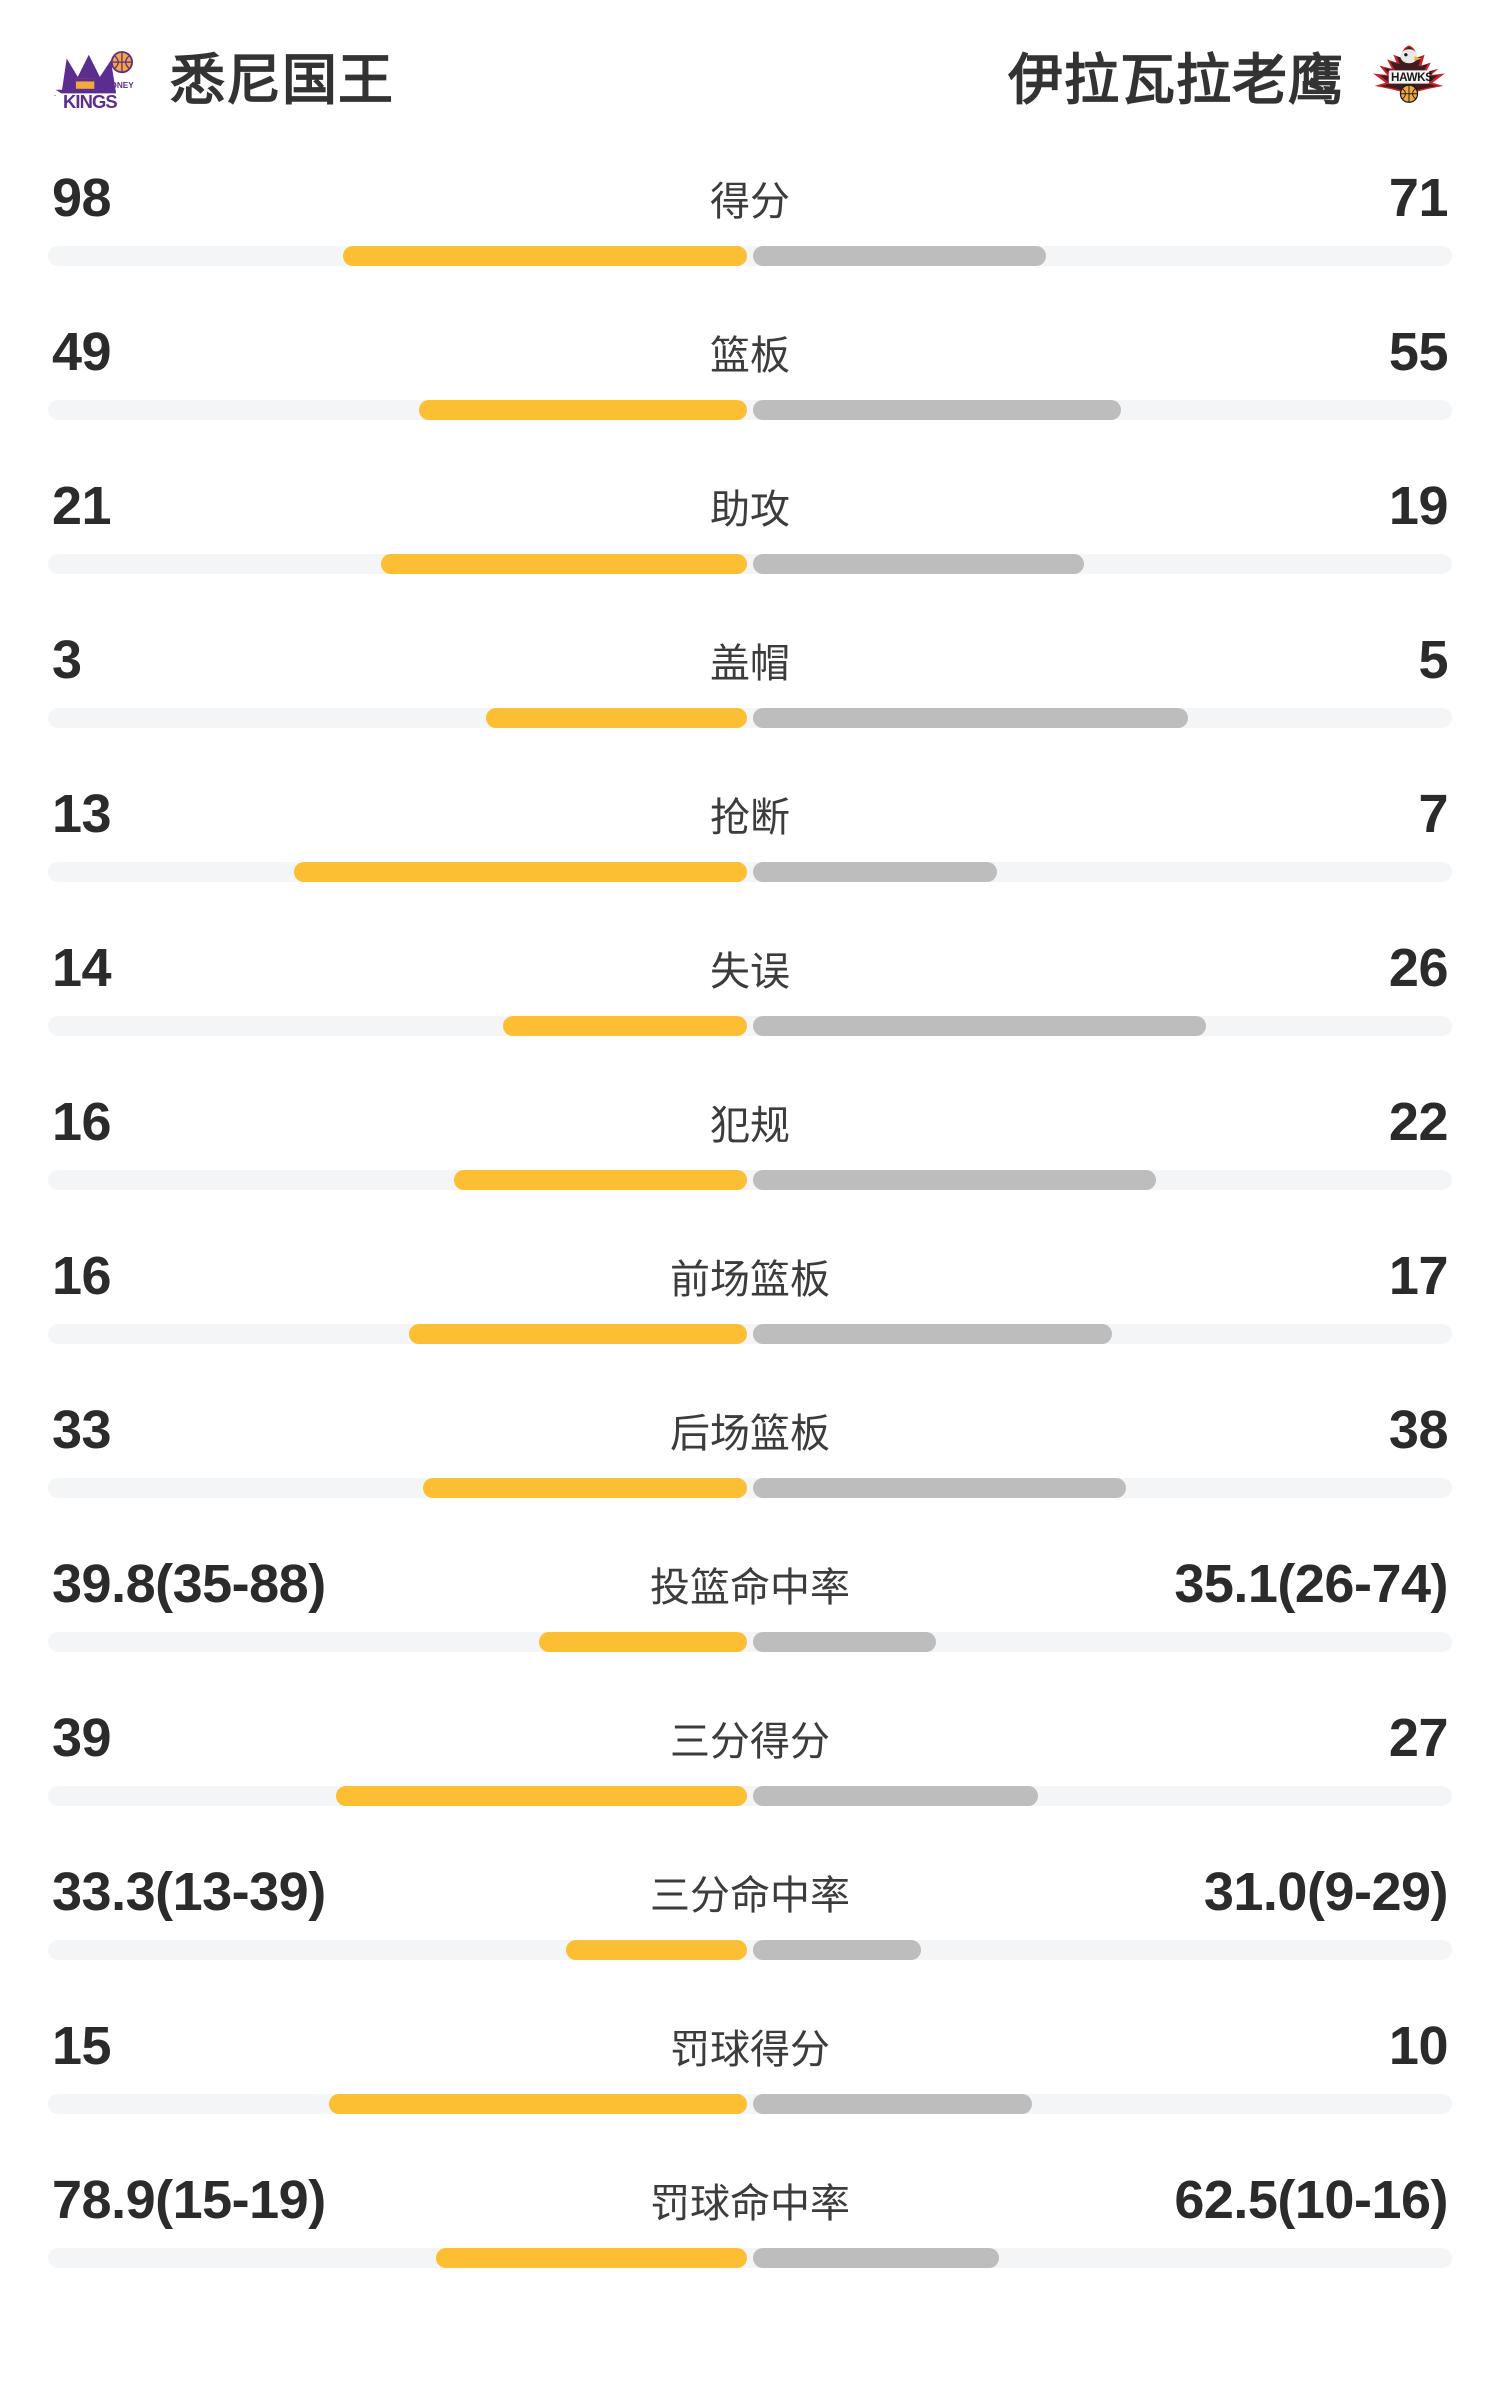  Describe the element at coordinates (1418, 1122) in the screenshot. I see `away-stat-value: 22` at that location.